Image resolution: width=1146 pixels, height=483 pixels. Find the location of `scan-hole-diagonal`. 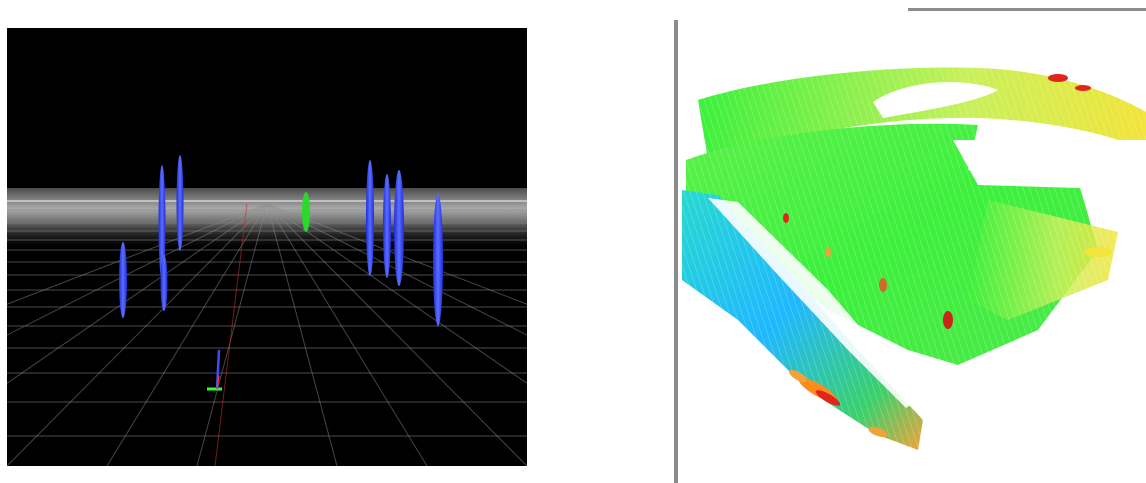

scan-hole-diagonal is located at coordinates (813, 303).